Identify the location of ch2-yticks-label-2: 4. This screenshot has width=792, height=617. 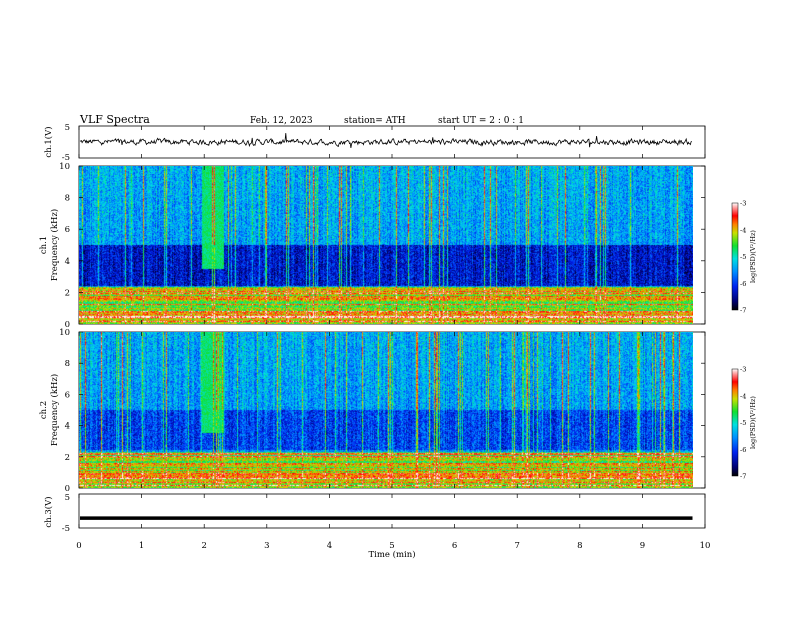
(67, 427).